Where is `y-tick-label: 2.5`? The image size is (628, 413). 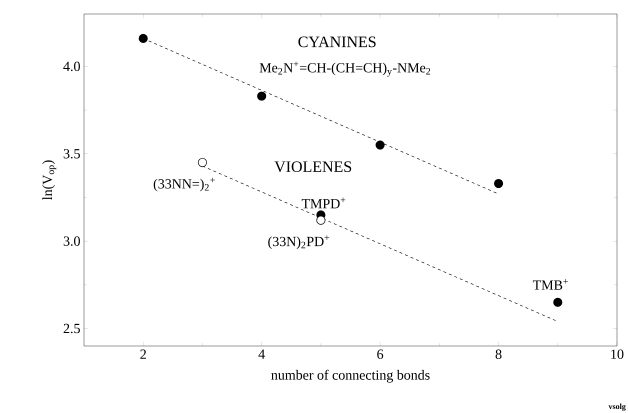 y-tick-label: 2.5 is located at coordinates (72, 329).